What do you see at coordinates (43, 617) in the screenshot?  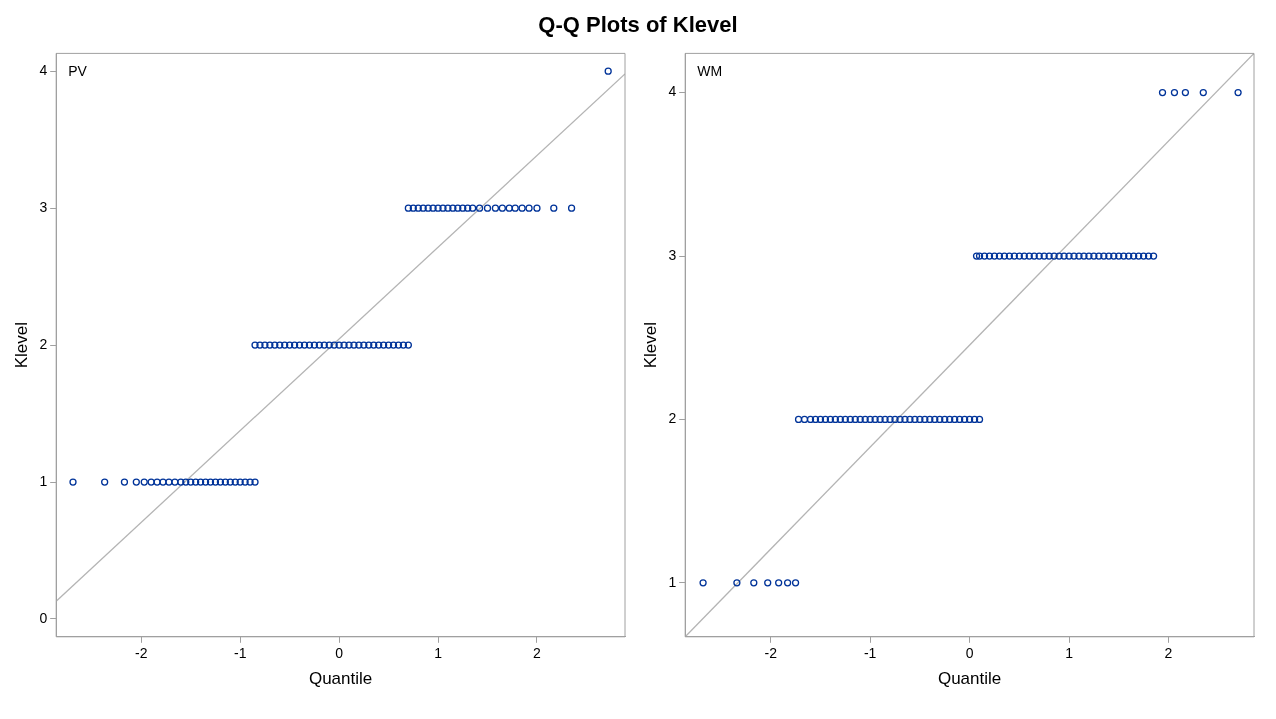 I see `y-tick-label: 0` at bounding box center [43, 617].